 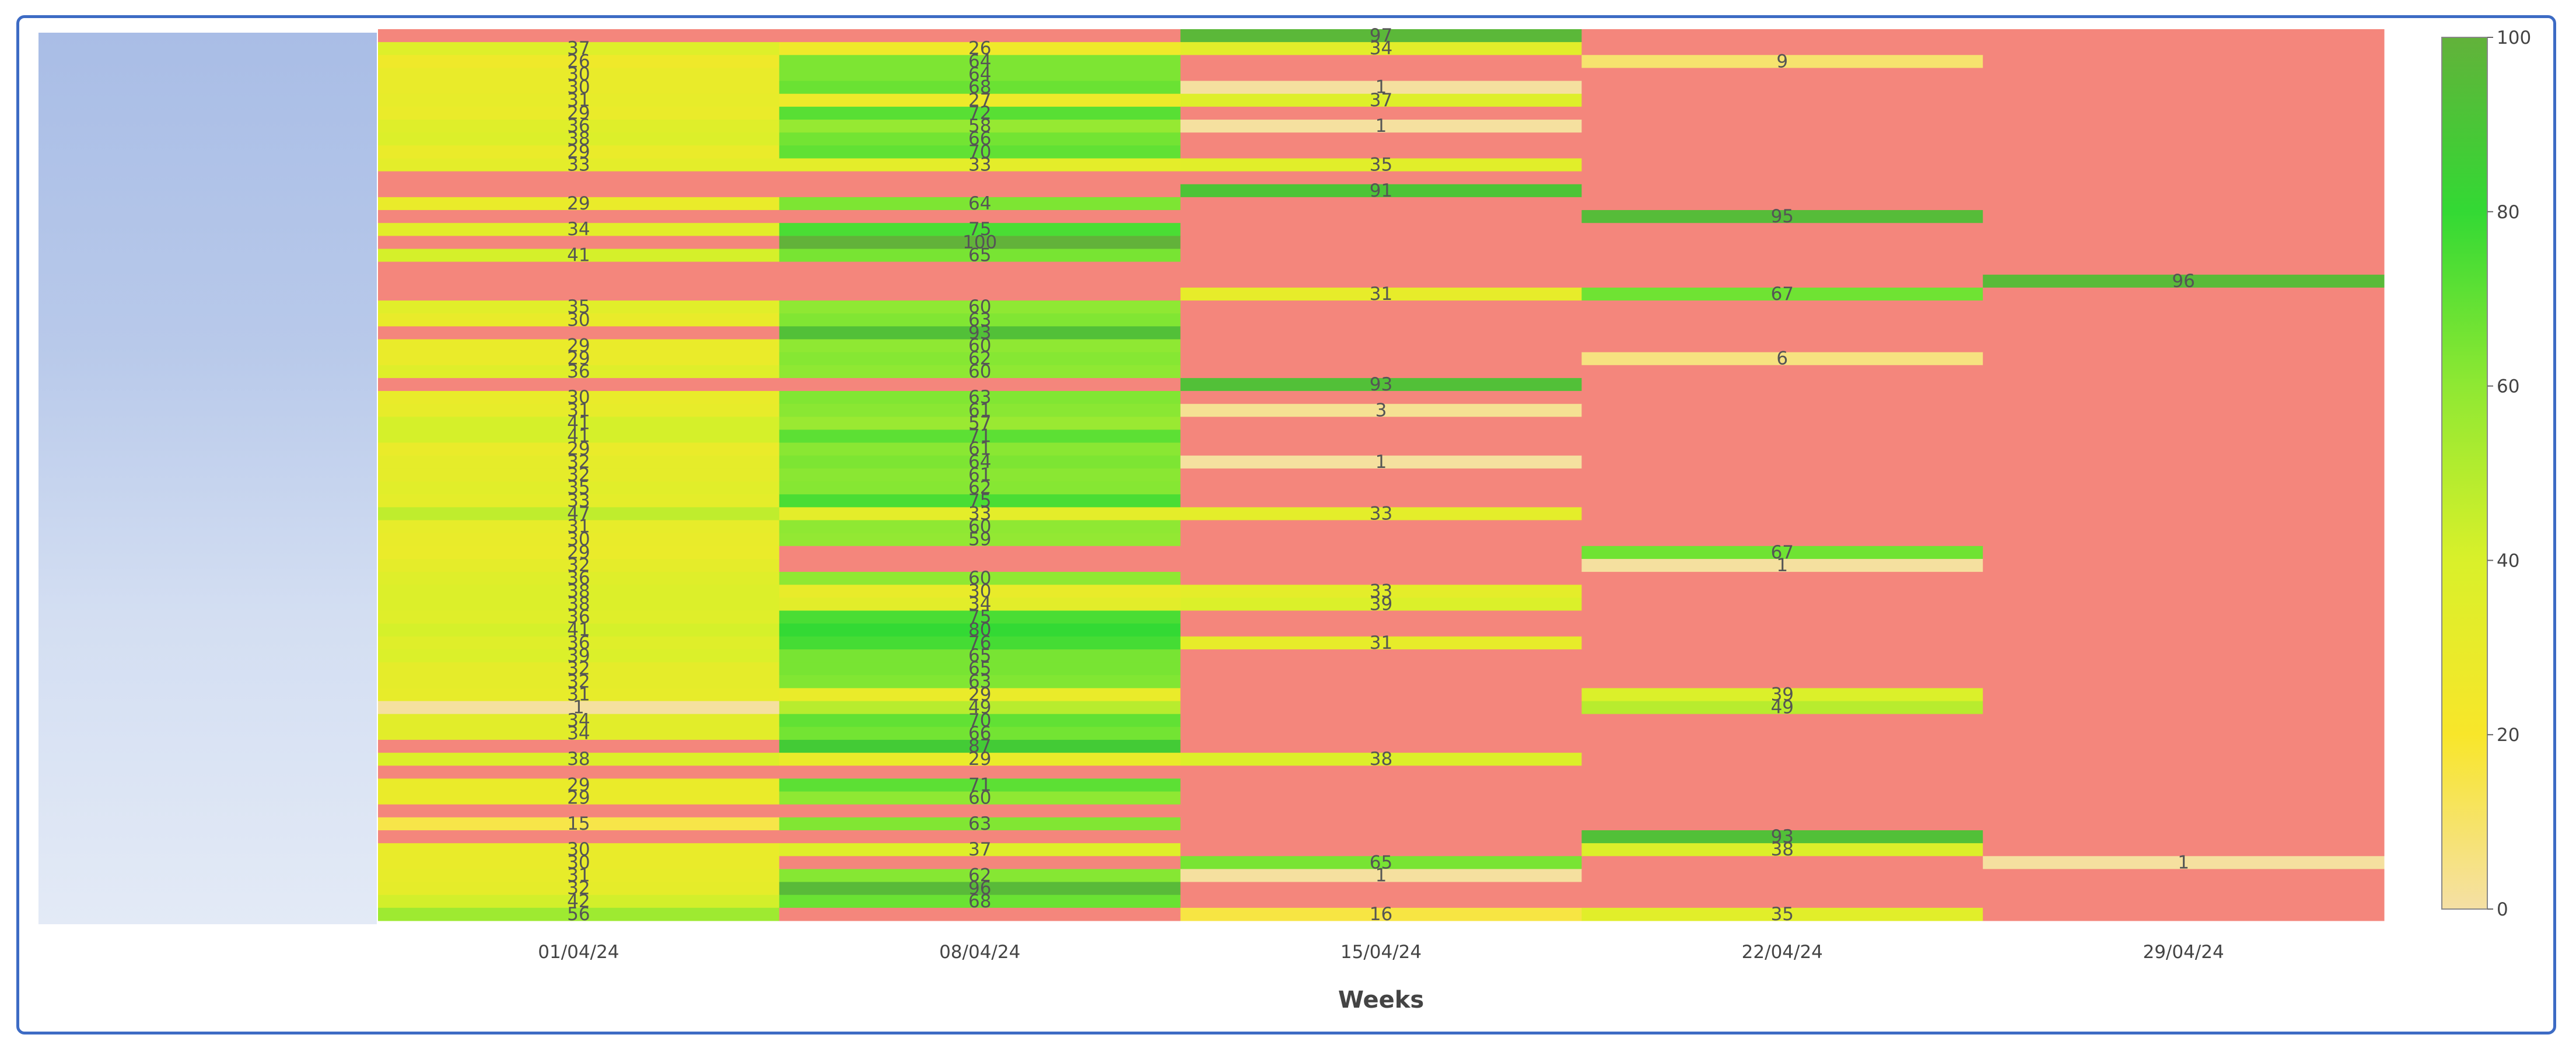 What do you see at coordinates (1381, 591) in the screenshot?
I see `heatmap-cell-value: 33` at bounding box center [1381, 591].